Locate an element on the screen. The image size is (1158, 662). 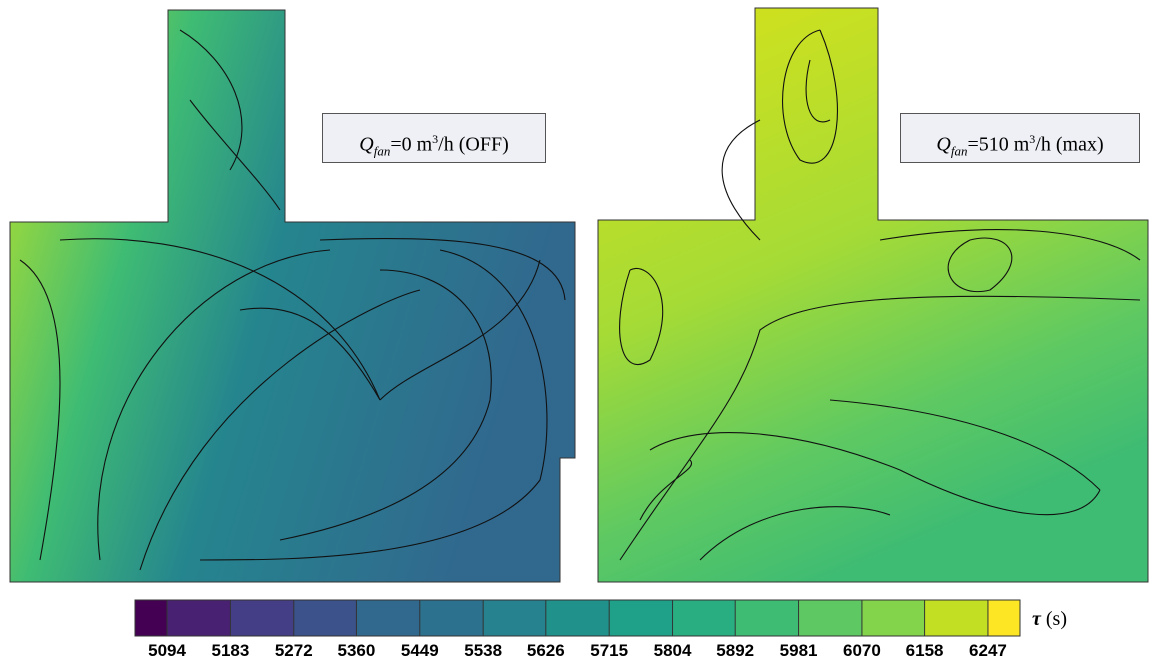
colorbar-frame is located at coordinates (577, 618).